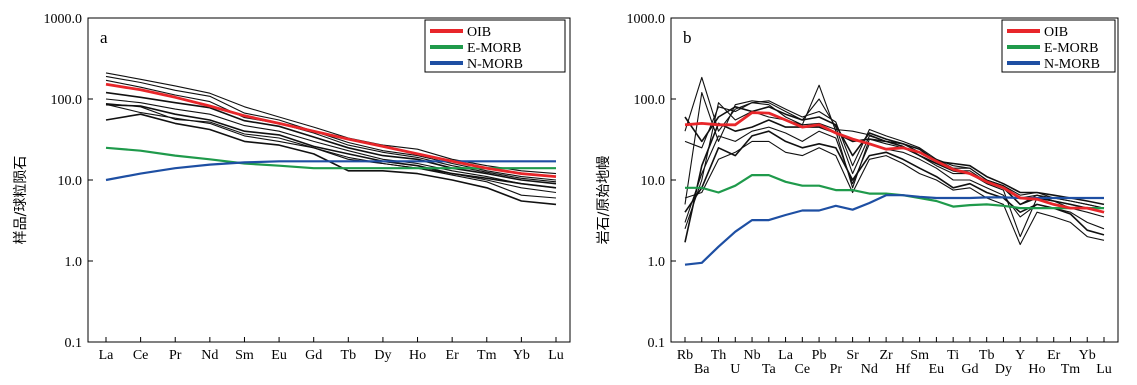 This screenshot has height=385, width=1137. What do you see at coordinates (685, 355) in the screenshot?
I see `x-tick-label: Rb` at bounding box center [685, 355].